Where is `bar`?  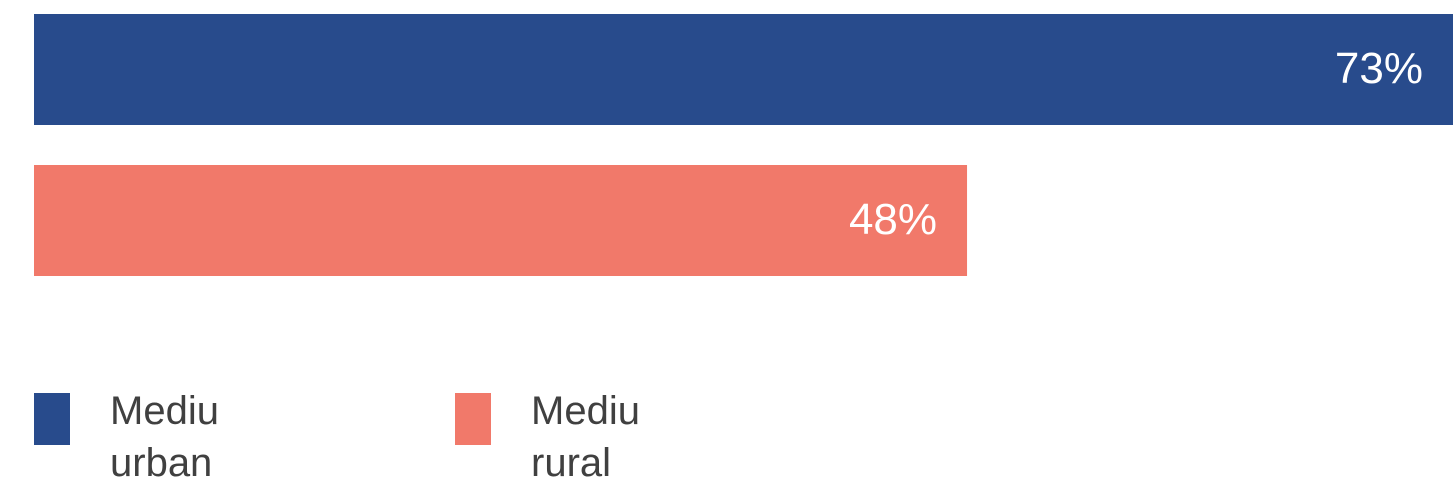 bar is located at coordinates (501, 220).